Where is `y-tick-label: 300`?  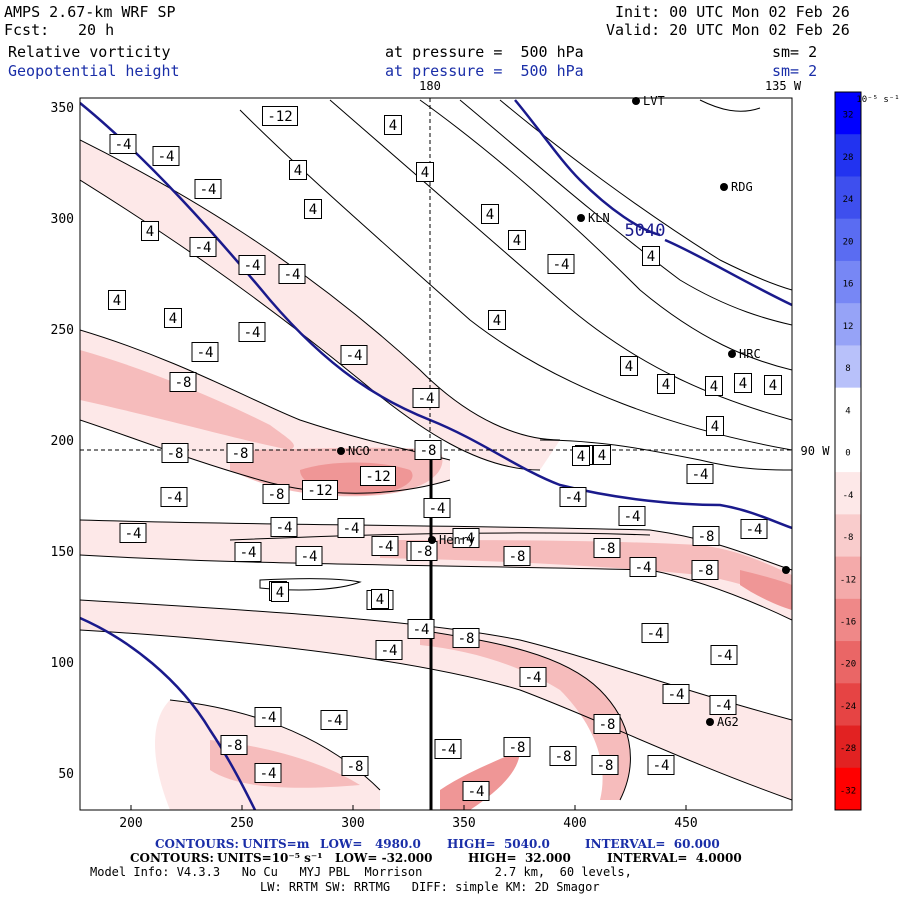
y-tick-label: 300 is located at coordinates (62, 219).